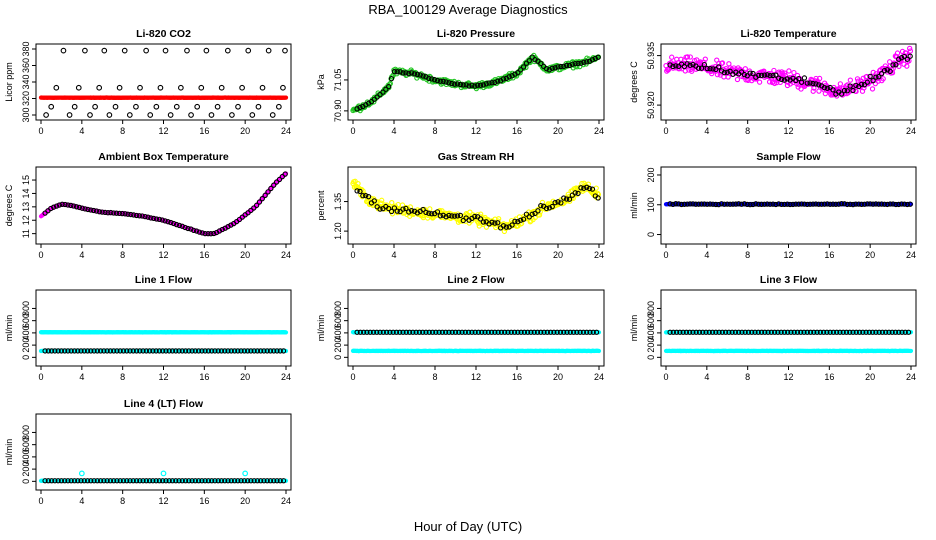 This screenshot has width=936, height=540. I want to click on series-main, so click(476, 83).